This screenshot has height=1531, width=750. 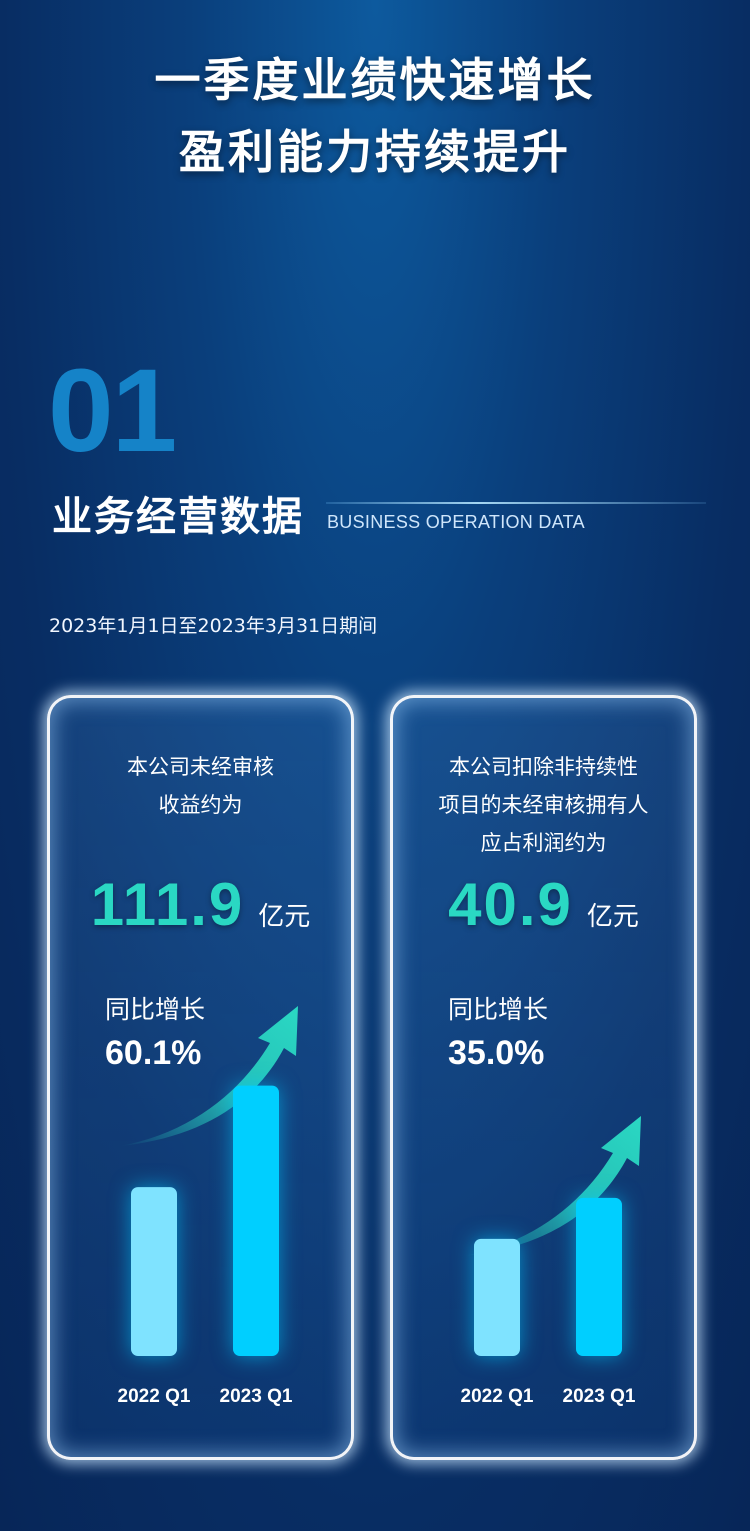 What do you see at coordinates (543, 767) in the screenshot?
I see `description-line: 本公司扣除非持续性` at bounding box center [543, 767].